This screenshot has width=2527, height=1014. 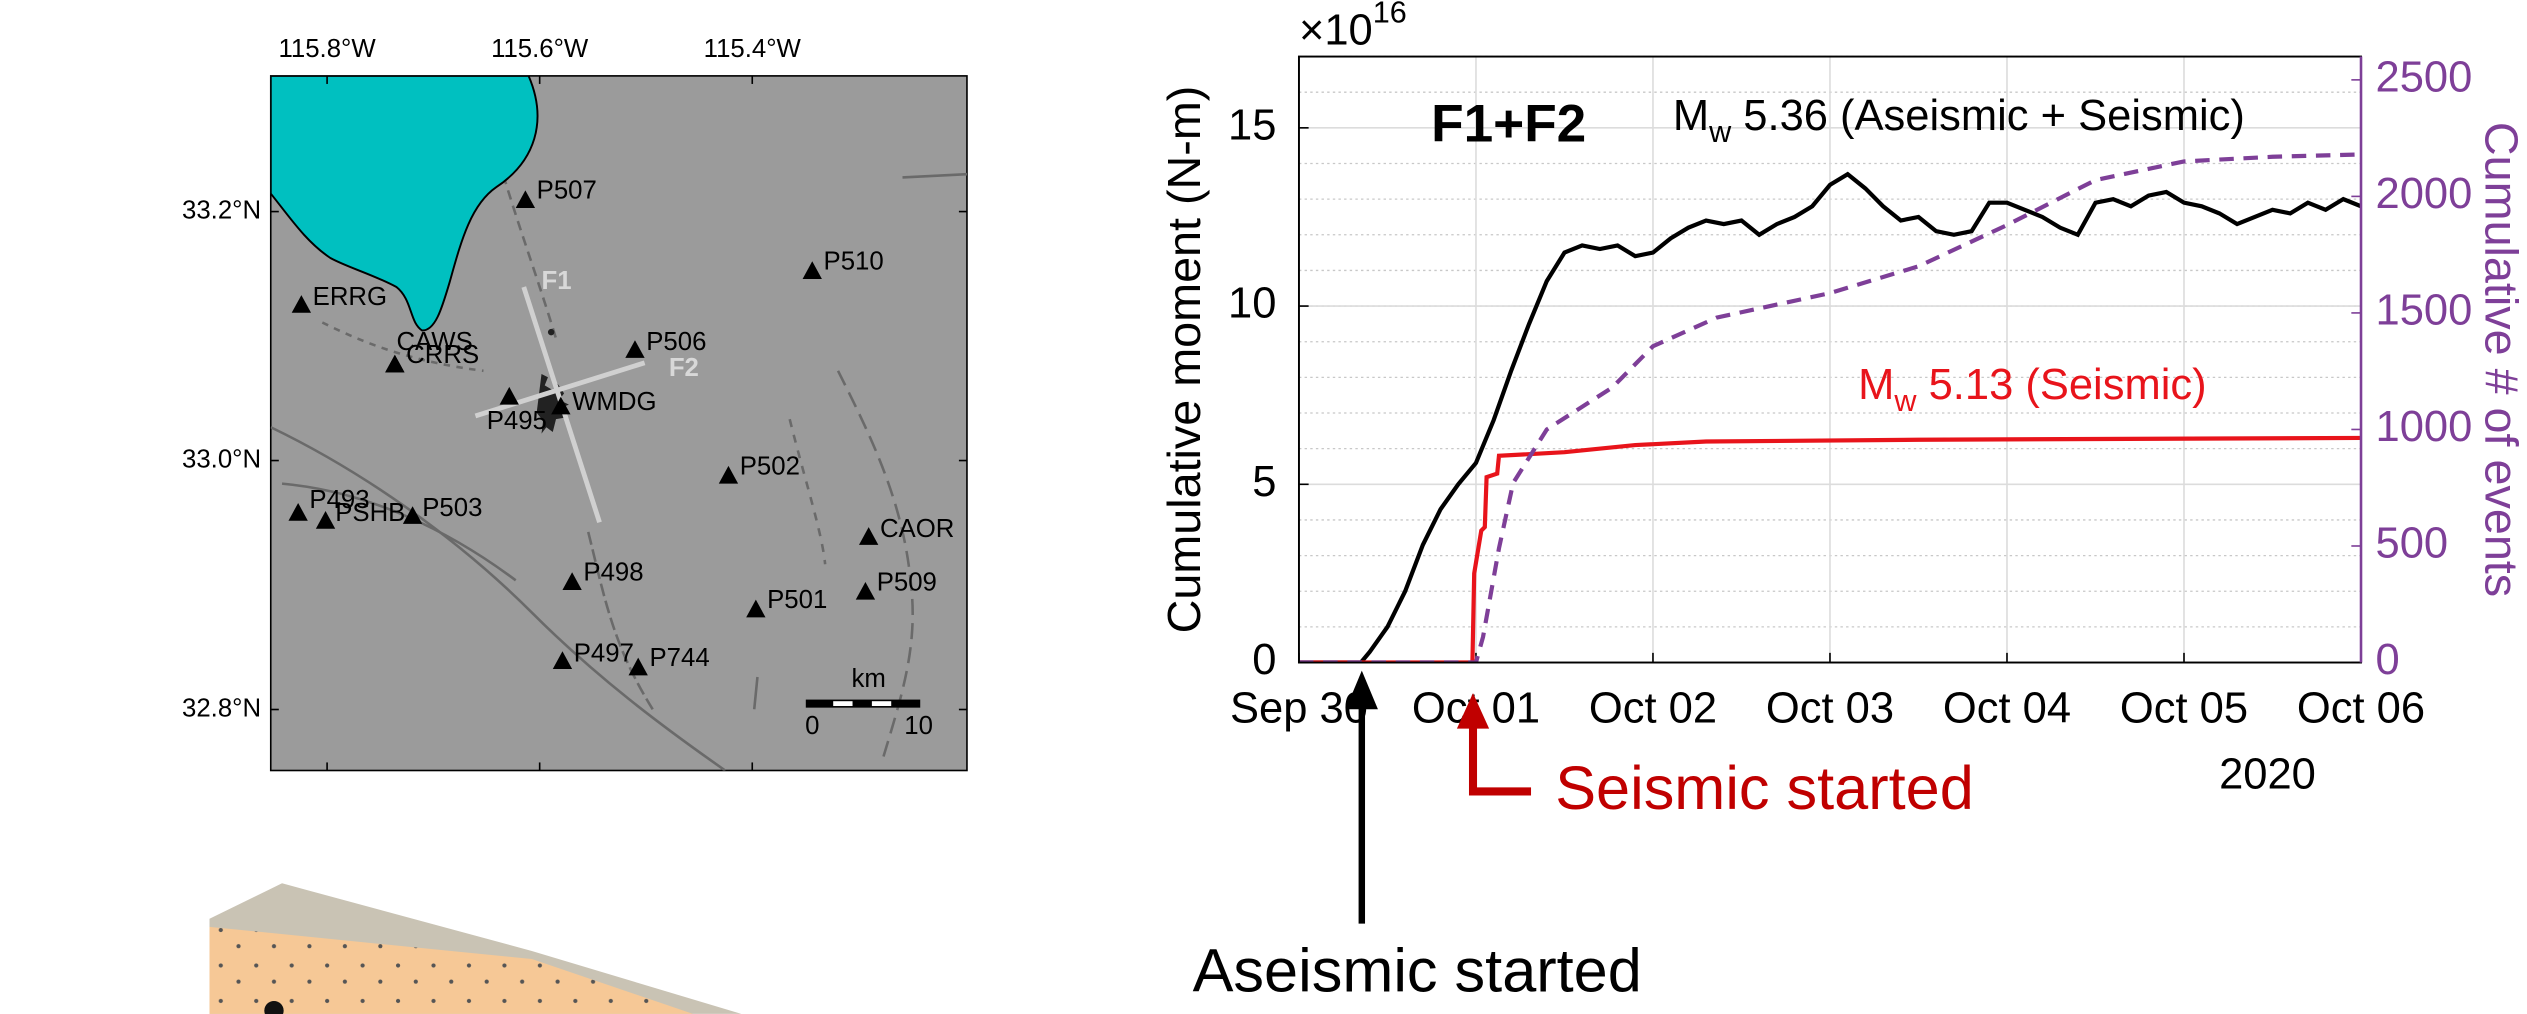 I want to click on station-label: P493, so click(x=339, y=500).